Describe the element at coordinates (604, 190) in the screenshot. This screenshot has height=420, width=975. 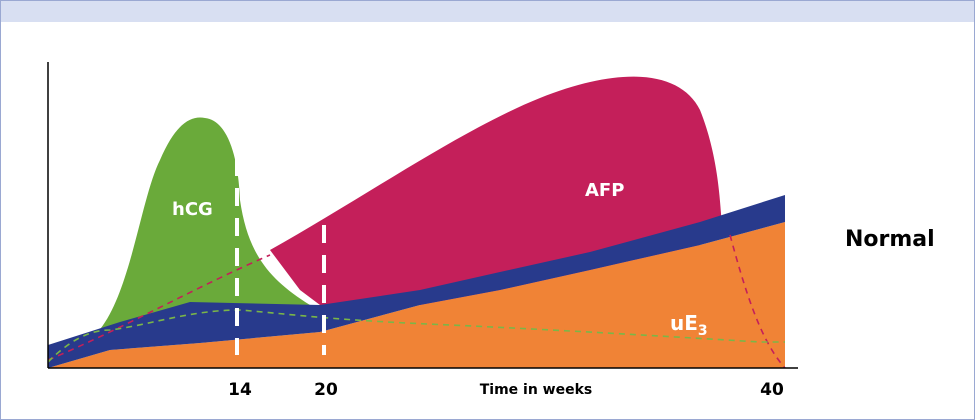
I see `series-label-afp: AFP` at that location.